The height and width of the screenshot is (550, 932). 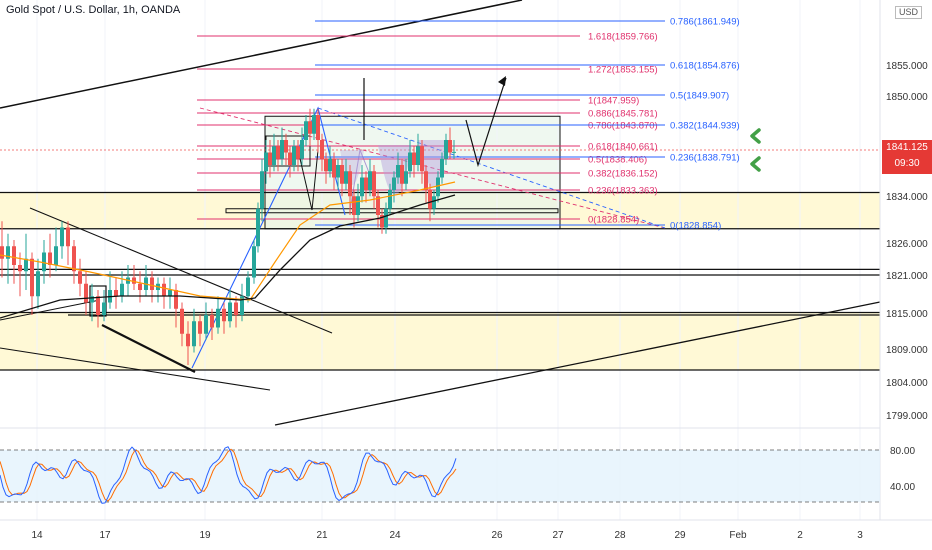 What do you see at coordinates (680, 535) in the screenshot?
I see `time-tick-label: 29` at bounding box center [680, 535].